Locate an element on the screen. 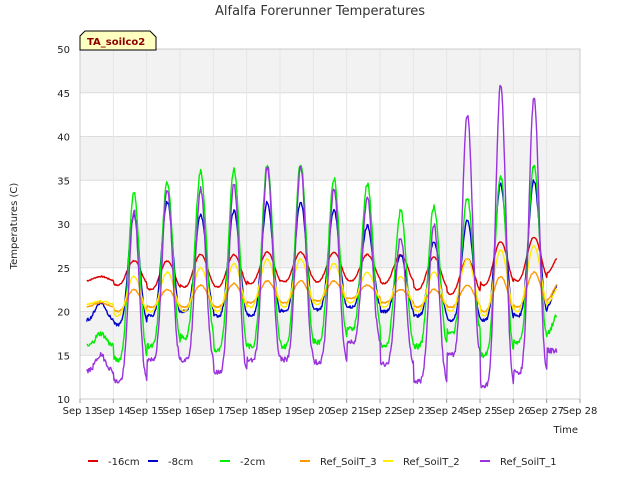  x-tick-label: Sep 13 is located at coordinates (80, 411).